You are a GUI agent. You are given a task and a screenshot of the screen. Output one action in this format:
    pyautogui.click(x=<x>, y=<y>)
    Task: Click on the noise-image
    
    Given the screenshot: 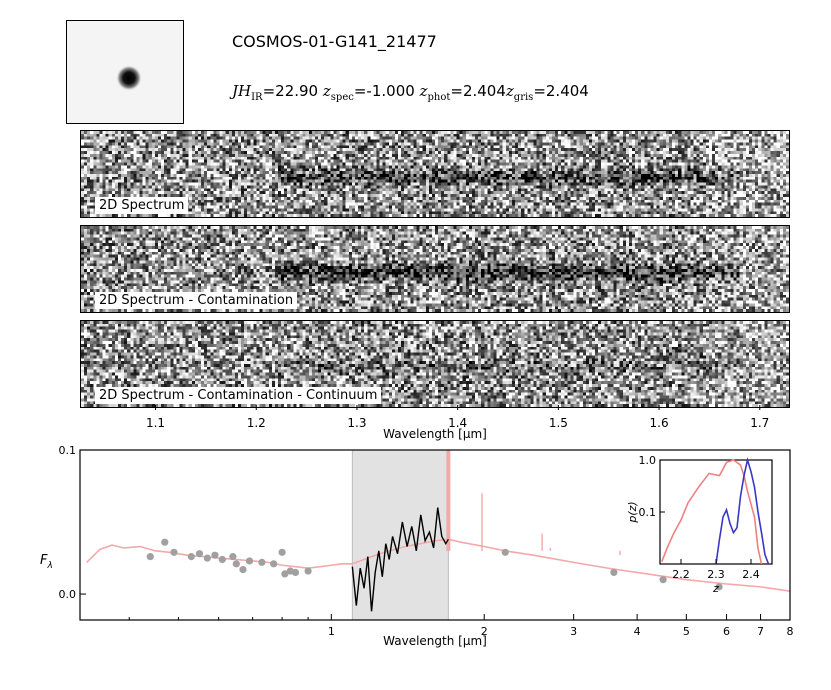 What is the action you would take?
    pyautogui.click(x=435, y=174)
    